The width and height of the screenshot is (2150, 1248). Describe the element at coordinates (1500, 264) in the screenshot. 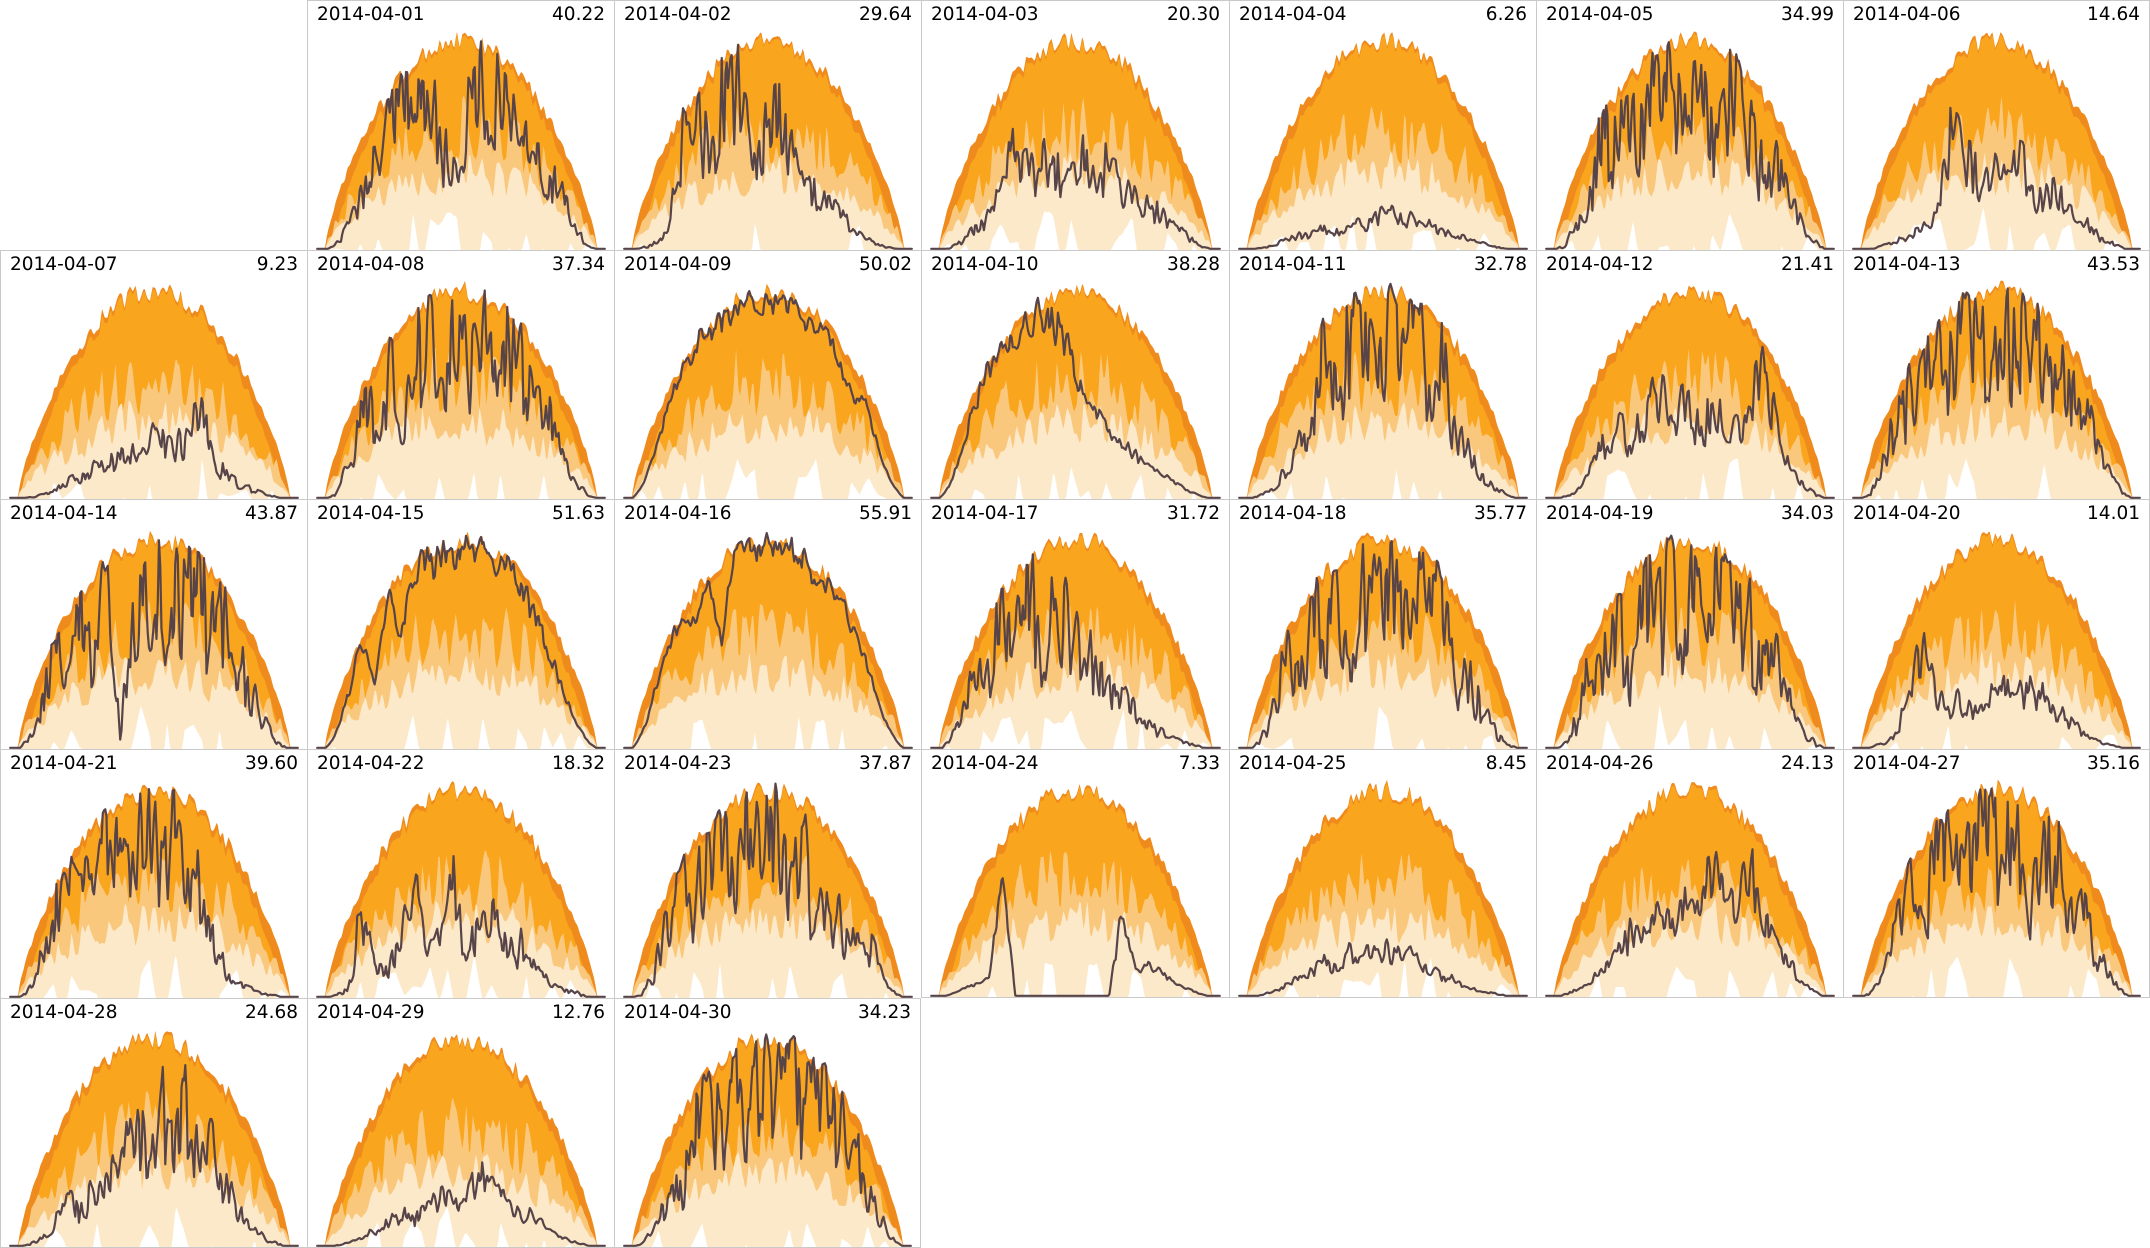

I see `daily-total-label: 32.78` at that location.